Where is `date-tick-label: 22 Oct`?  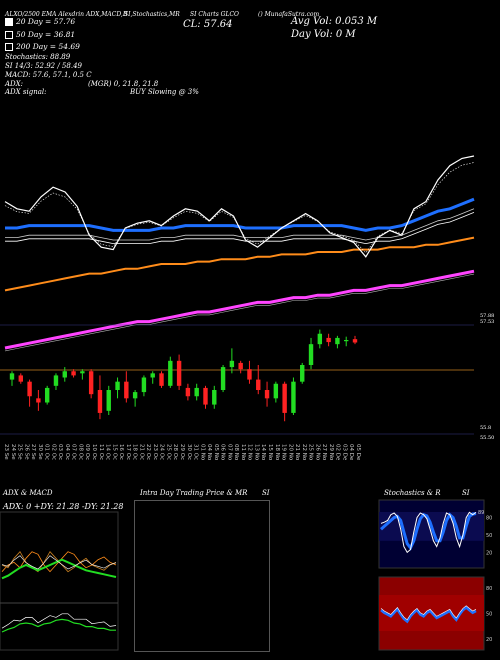 date-tick-label: 22 Oct is located at coordinates (148, 452).